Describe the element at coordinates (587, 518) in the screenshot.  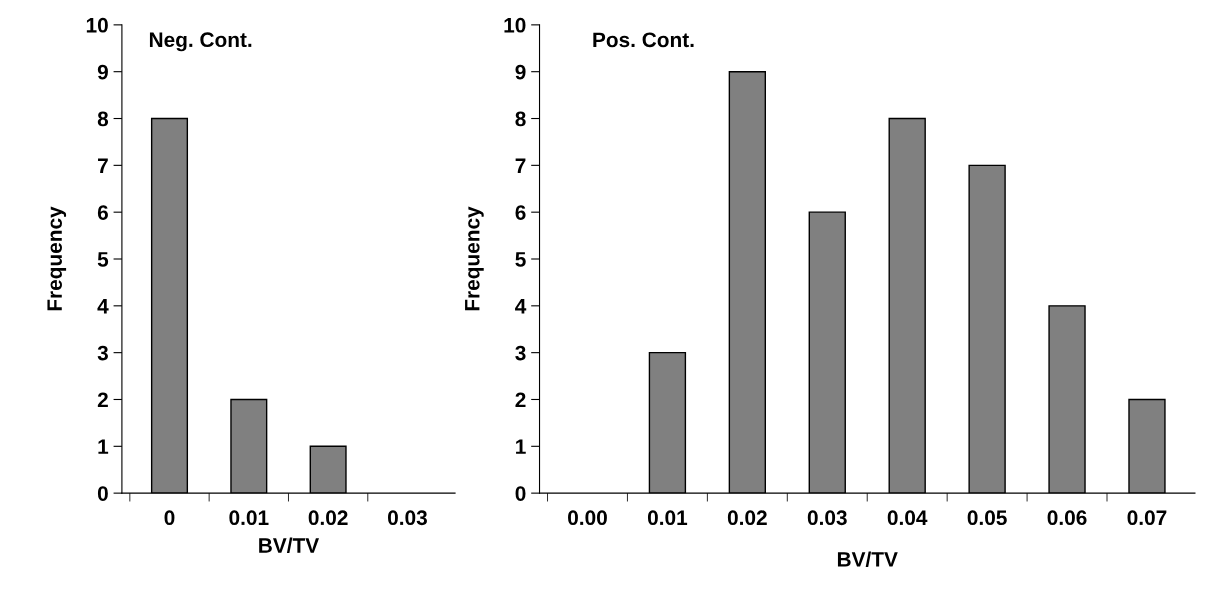
I see `x-tick-label: 0.00` at that location.